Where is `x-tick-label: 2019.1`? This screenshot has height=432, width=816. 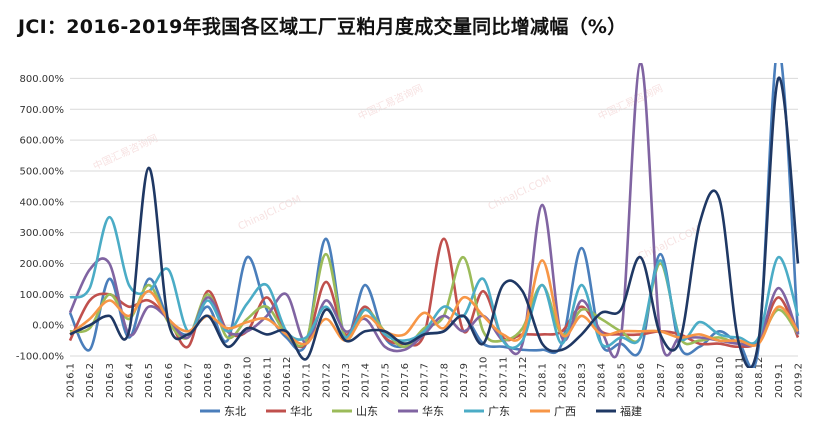 x-tick-label: 2019.1 is located at coordinates (779, 380).